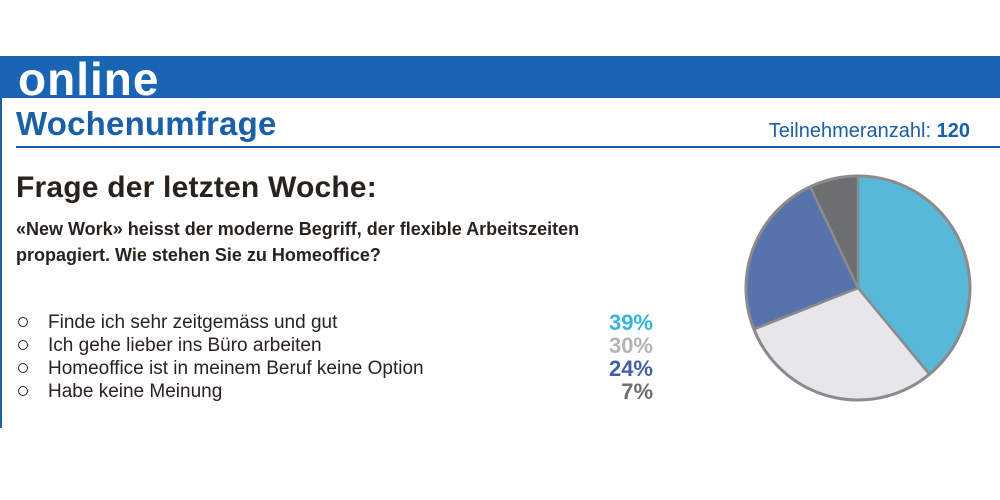 The height and width of the screenshot is (500, 1000). Describe the element at coordinates (637, 391) in the screenshot. I see `answer-percent: 7%` at that location.